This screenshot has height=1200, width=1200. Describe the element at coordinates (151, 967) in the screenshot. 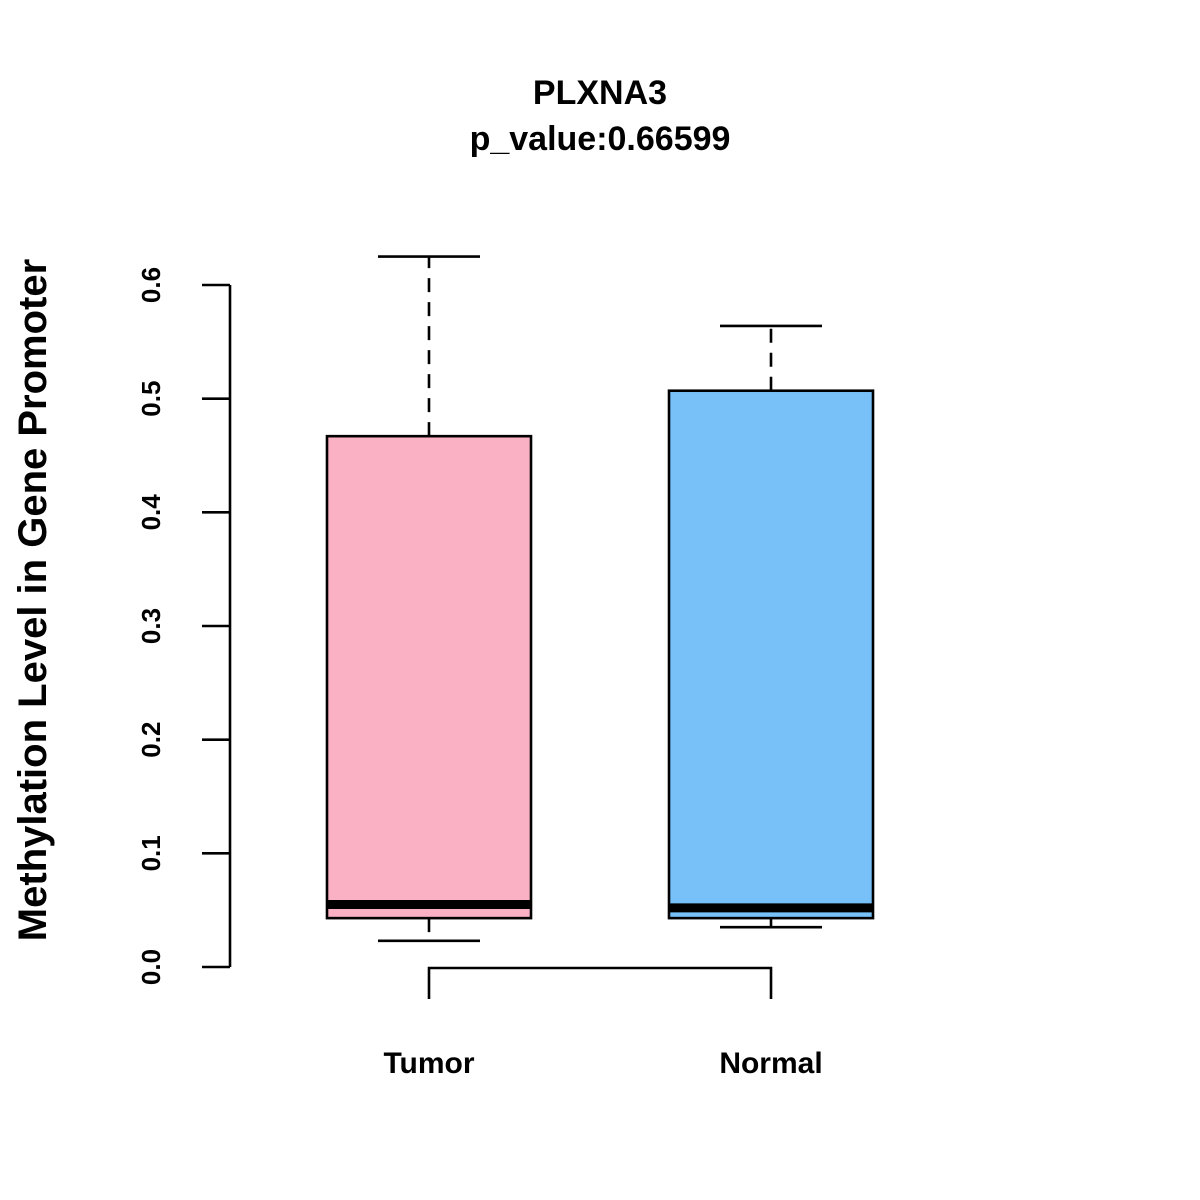

I see `y-tick-label: 0.0` at that location.